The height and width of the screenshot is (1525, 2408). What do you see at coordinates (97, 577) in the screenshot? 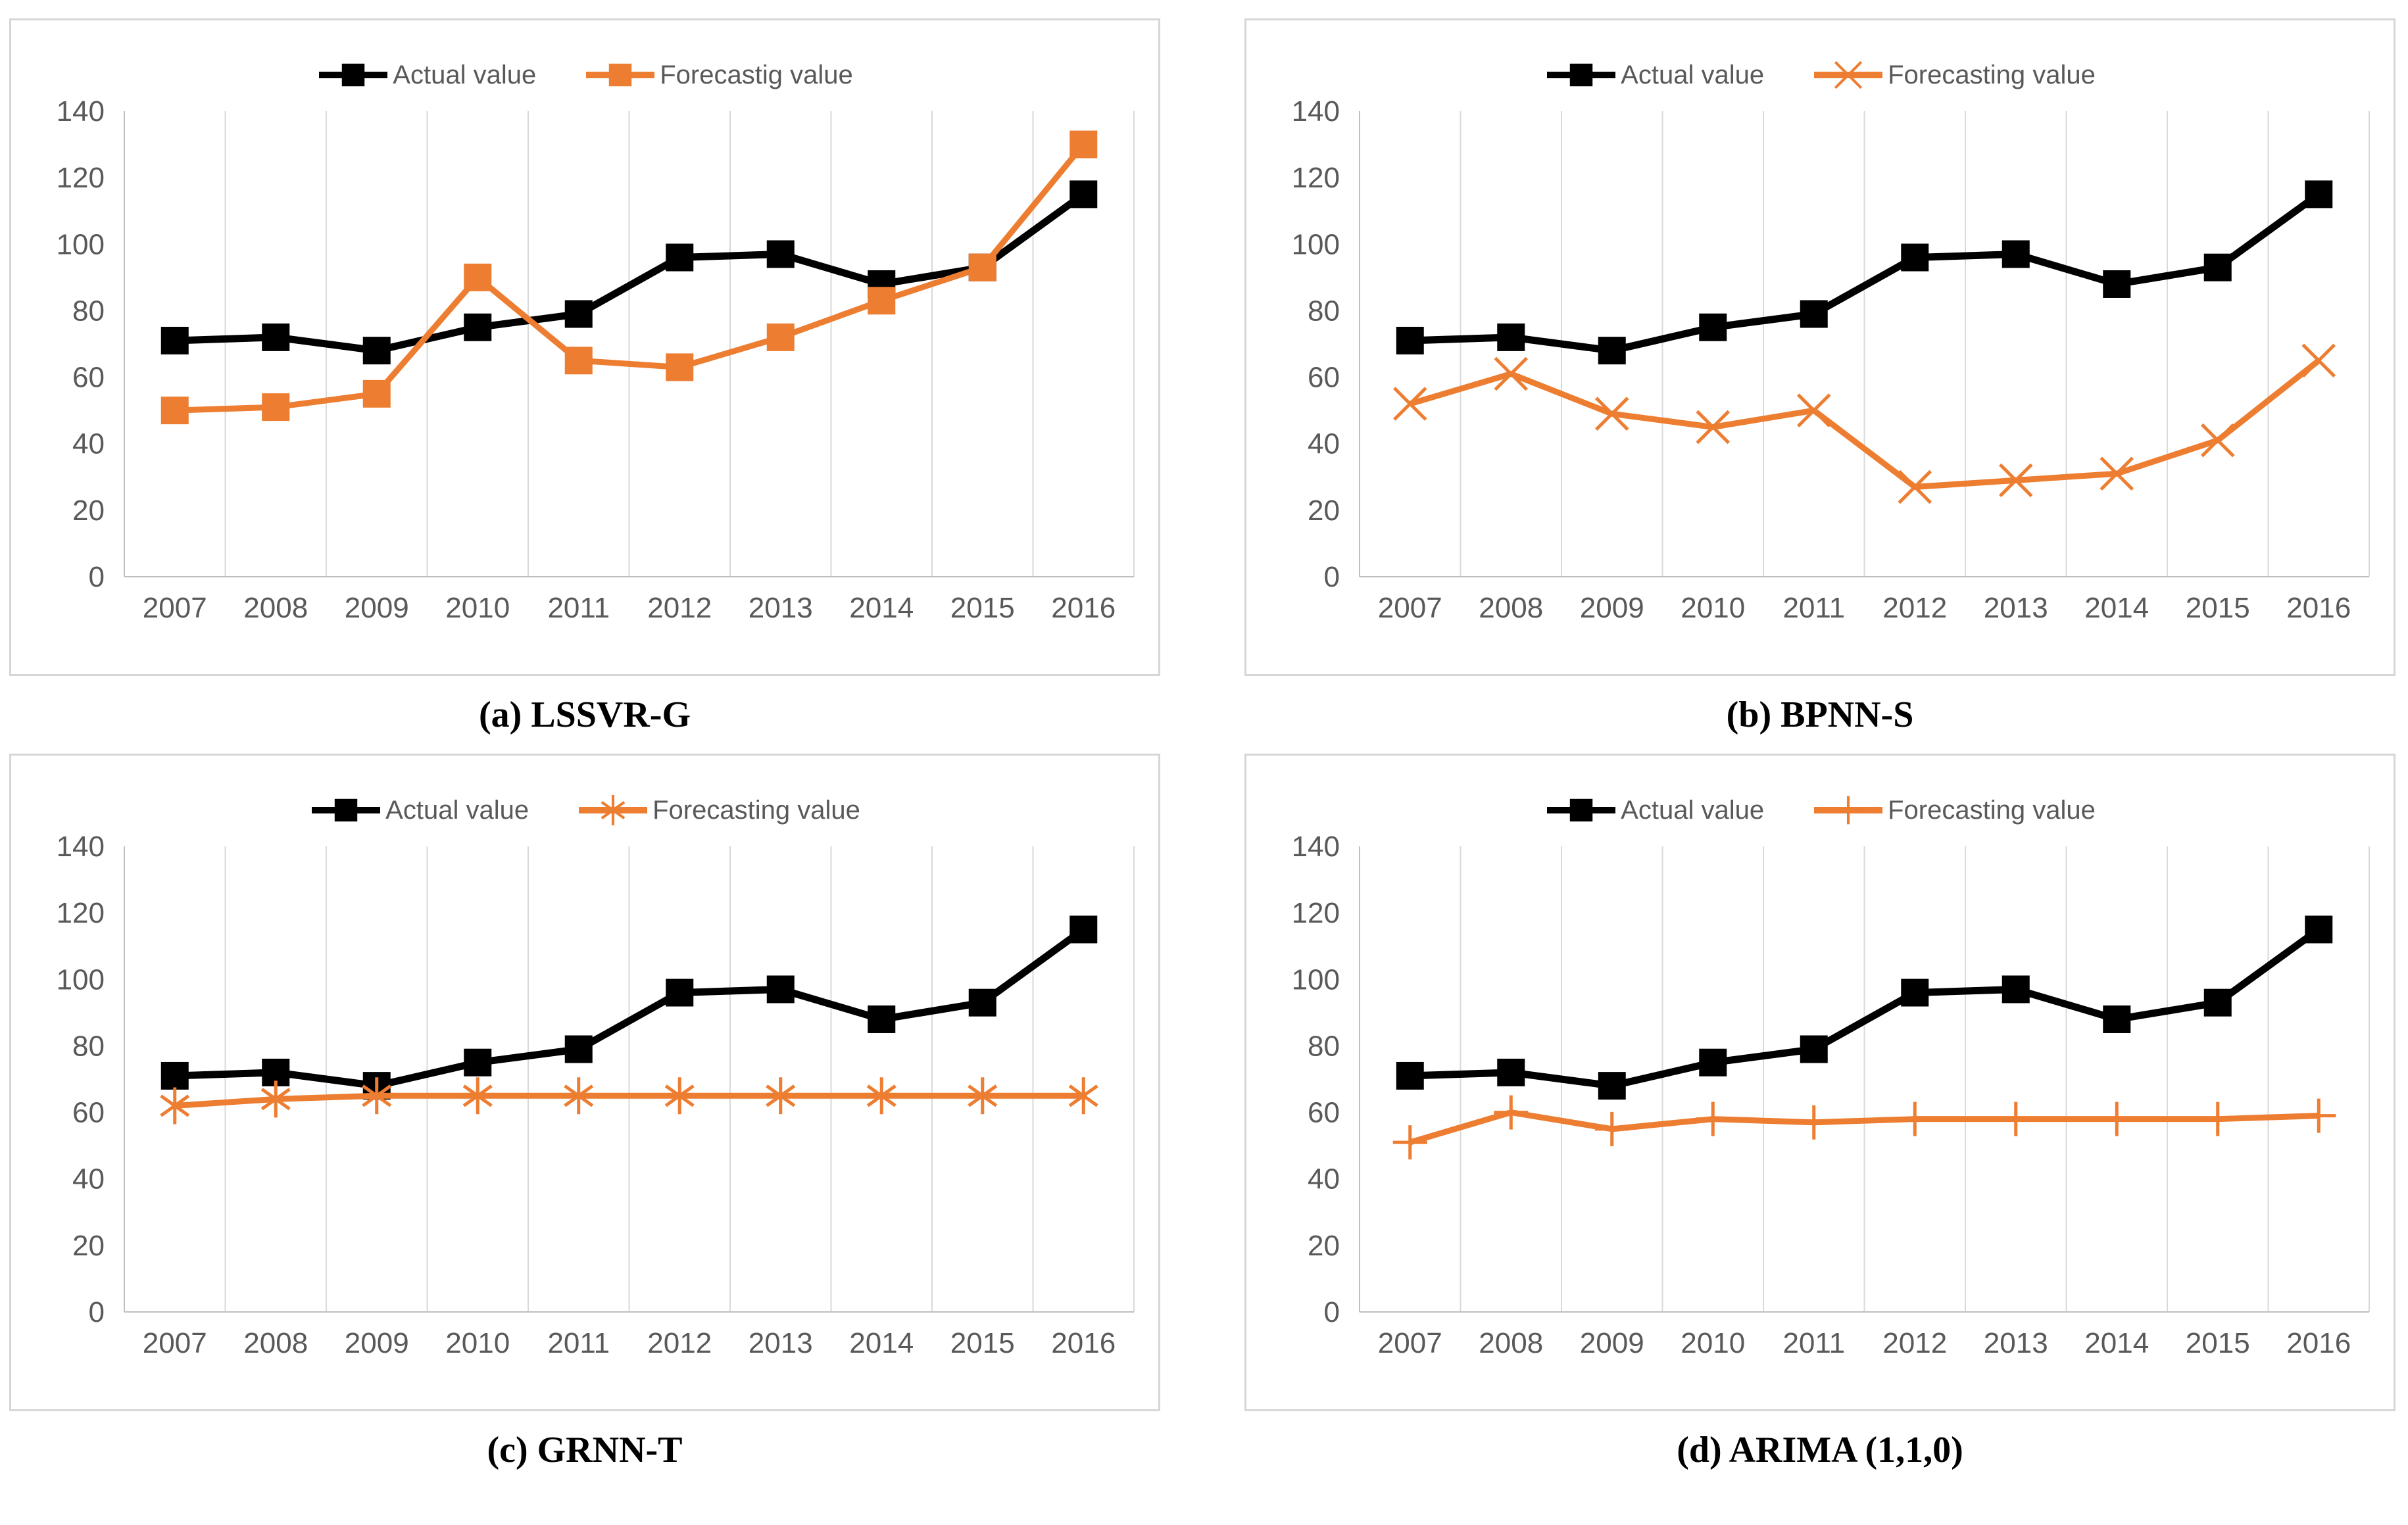
I see `y-tick-label: 0` at bounding box center [97, 577].